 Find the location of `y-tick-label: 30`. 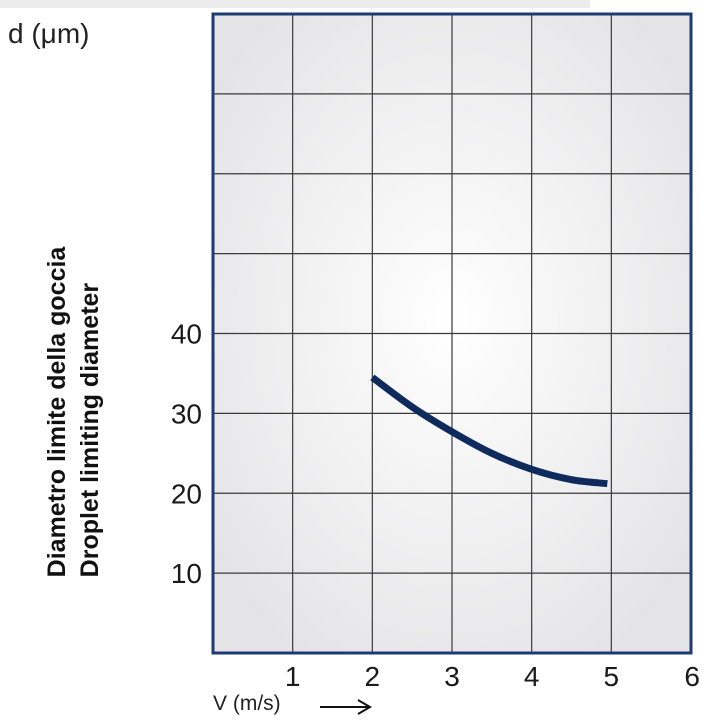

y-tick-label: 30 is located at coordinates (186, 413).